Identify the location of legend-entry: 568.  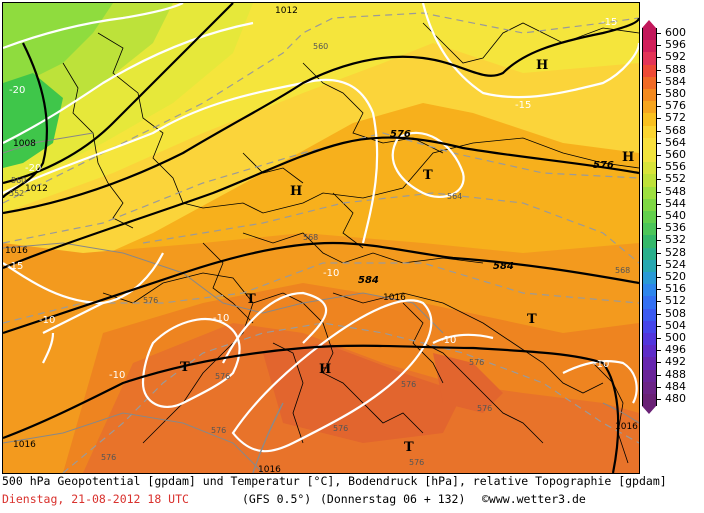
(673, 131).